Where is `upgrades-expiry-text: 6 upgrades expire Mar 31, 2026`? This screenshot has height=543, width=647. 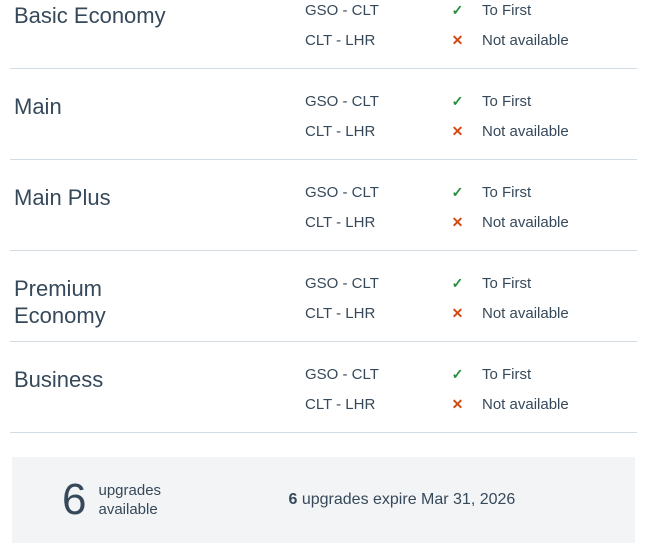 upgrades-expiry-text: 6 upgrades expire Mar 31, 2026 is located at coordinates (401, 500).